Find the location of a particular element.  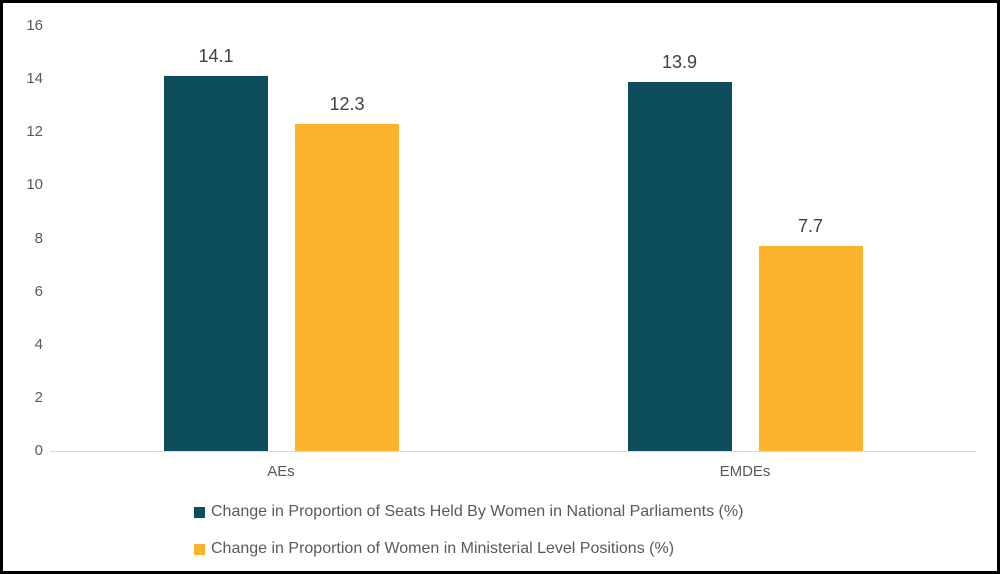

y-axis-tick-label: 14 is located at coordinates (34, 79).